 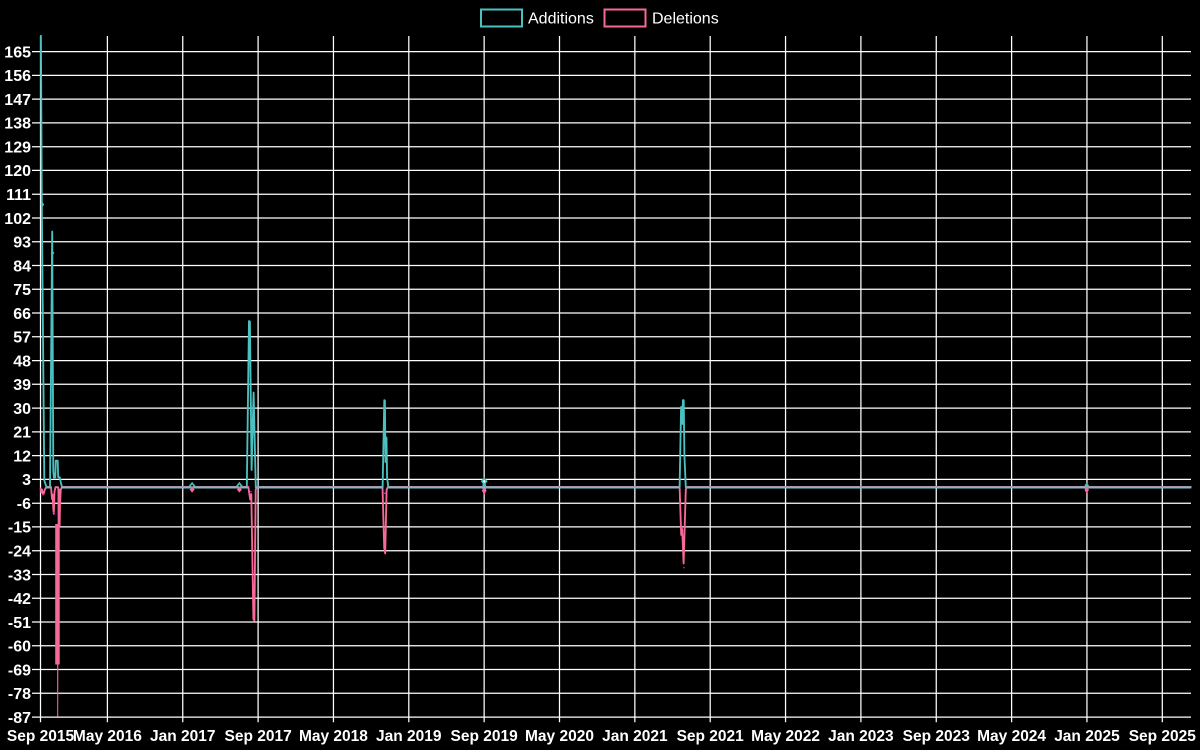 I want to click on svg-text: Jan 2021, so click(x=635, y=736).